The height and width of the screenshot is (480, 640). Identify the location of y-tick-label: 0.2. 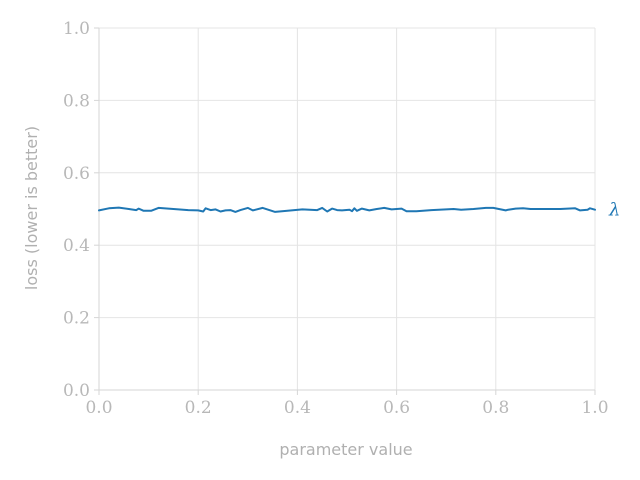
(76, 319).